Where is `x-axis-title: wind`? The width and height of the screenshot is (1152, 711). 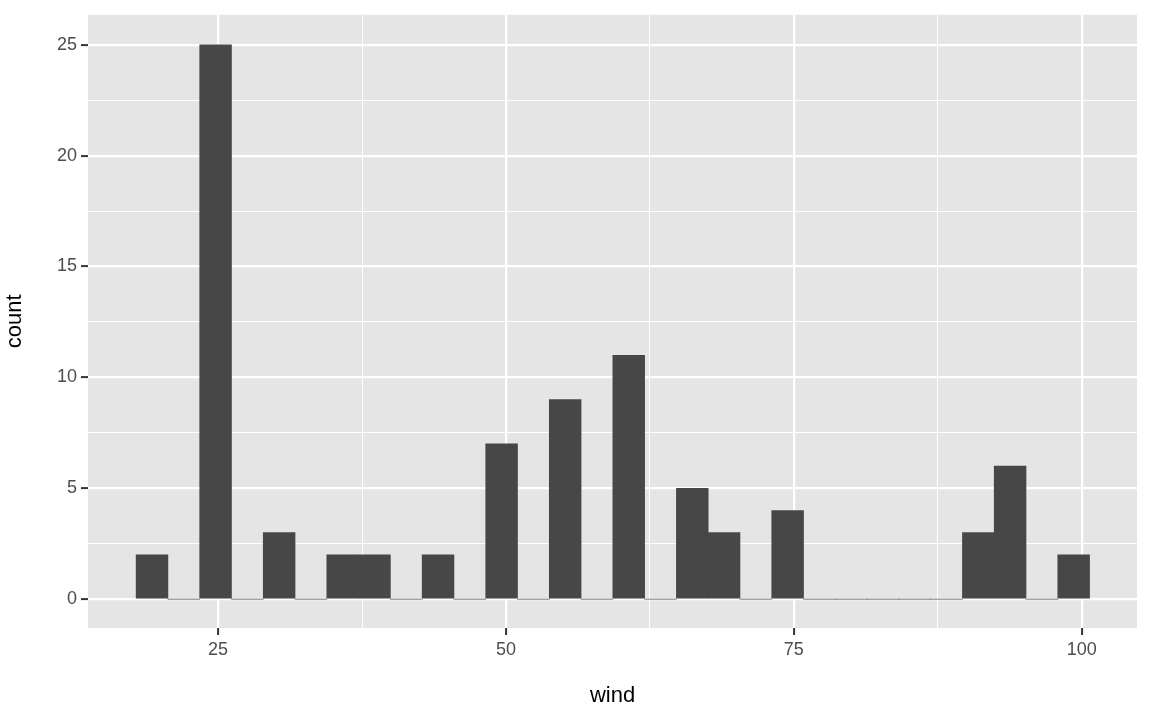
x-axis-title: wind is located at coordinates (612, 694).